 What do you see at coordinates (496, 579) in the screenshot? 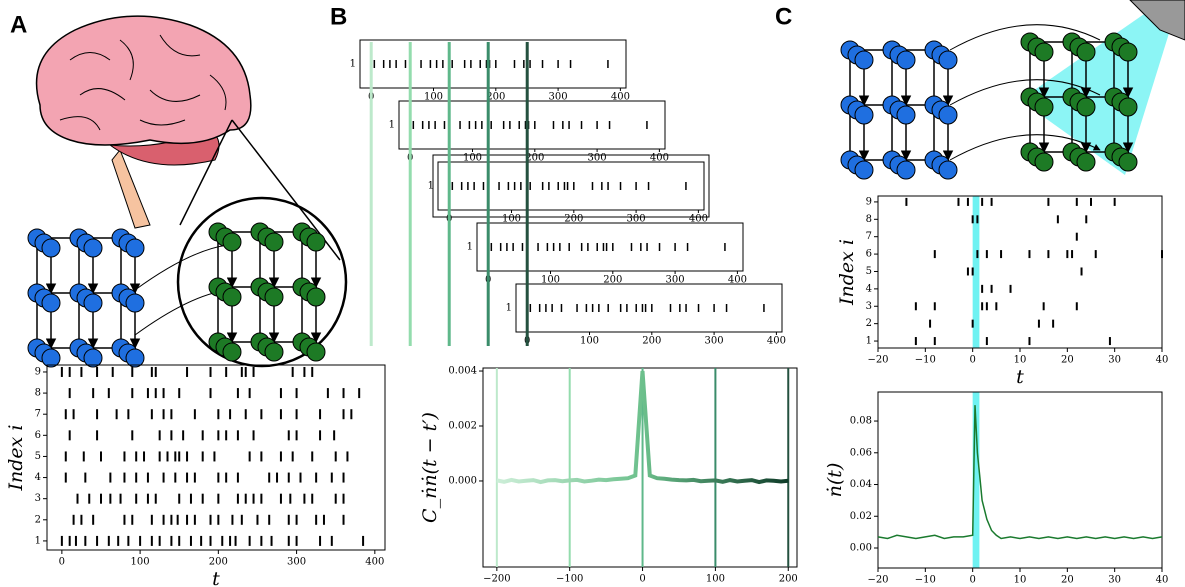
I see `x-tick-label: −200` at bounding box center [496, 579].